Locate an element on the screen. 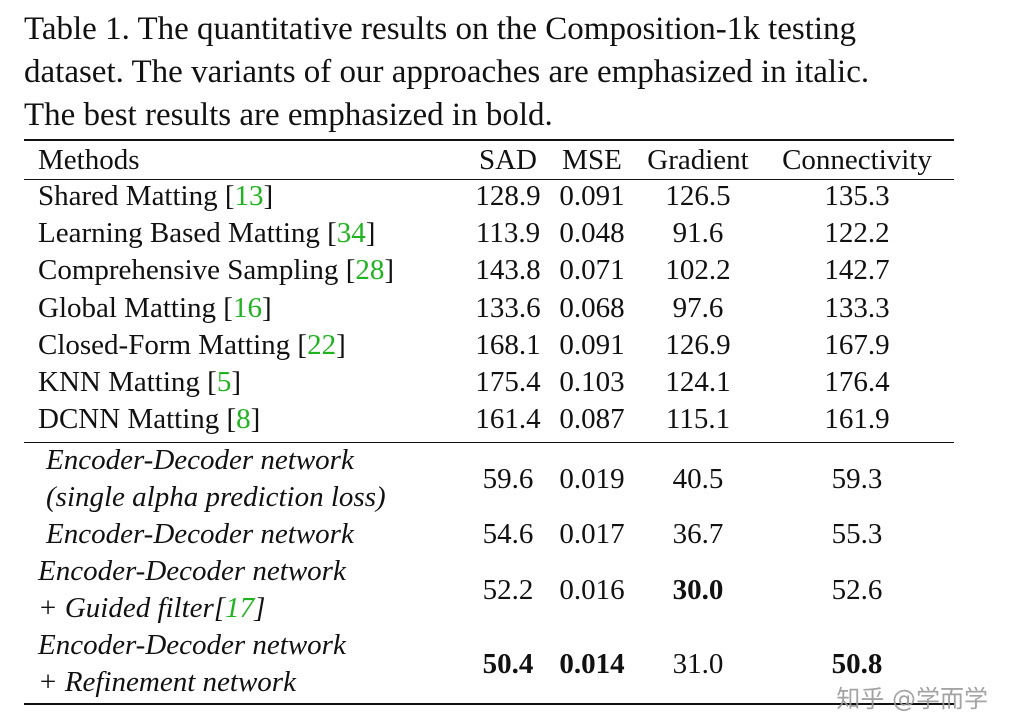 Image resolution: width=1012 pixels, height=728 pixels. connectivity-value-best: 50.8 is located at coordinates (857, 664).